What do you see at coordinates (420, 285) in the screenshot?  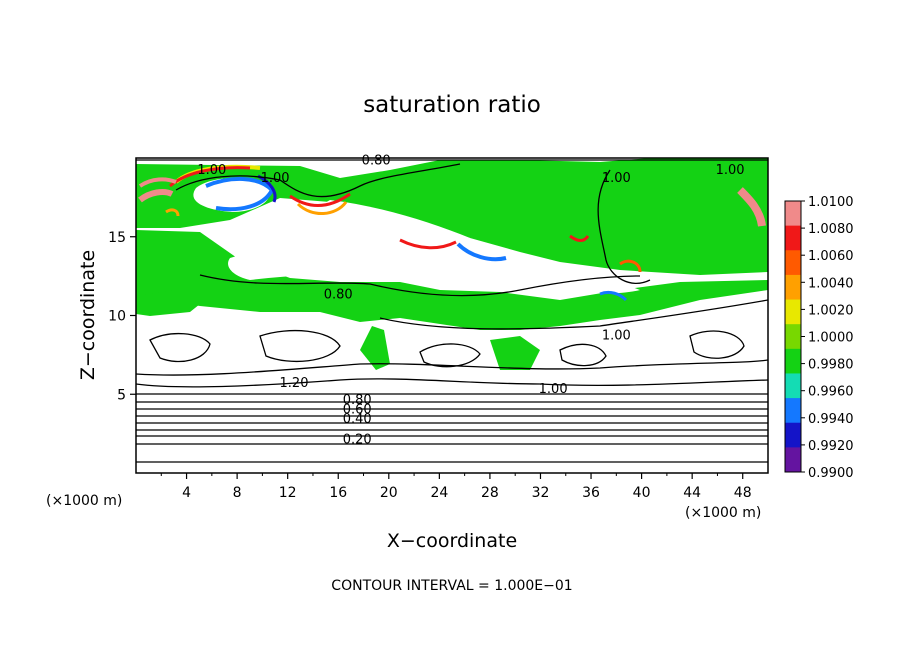 I see `contour-1.00-mid` at bounding box center [420, 285].